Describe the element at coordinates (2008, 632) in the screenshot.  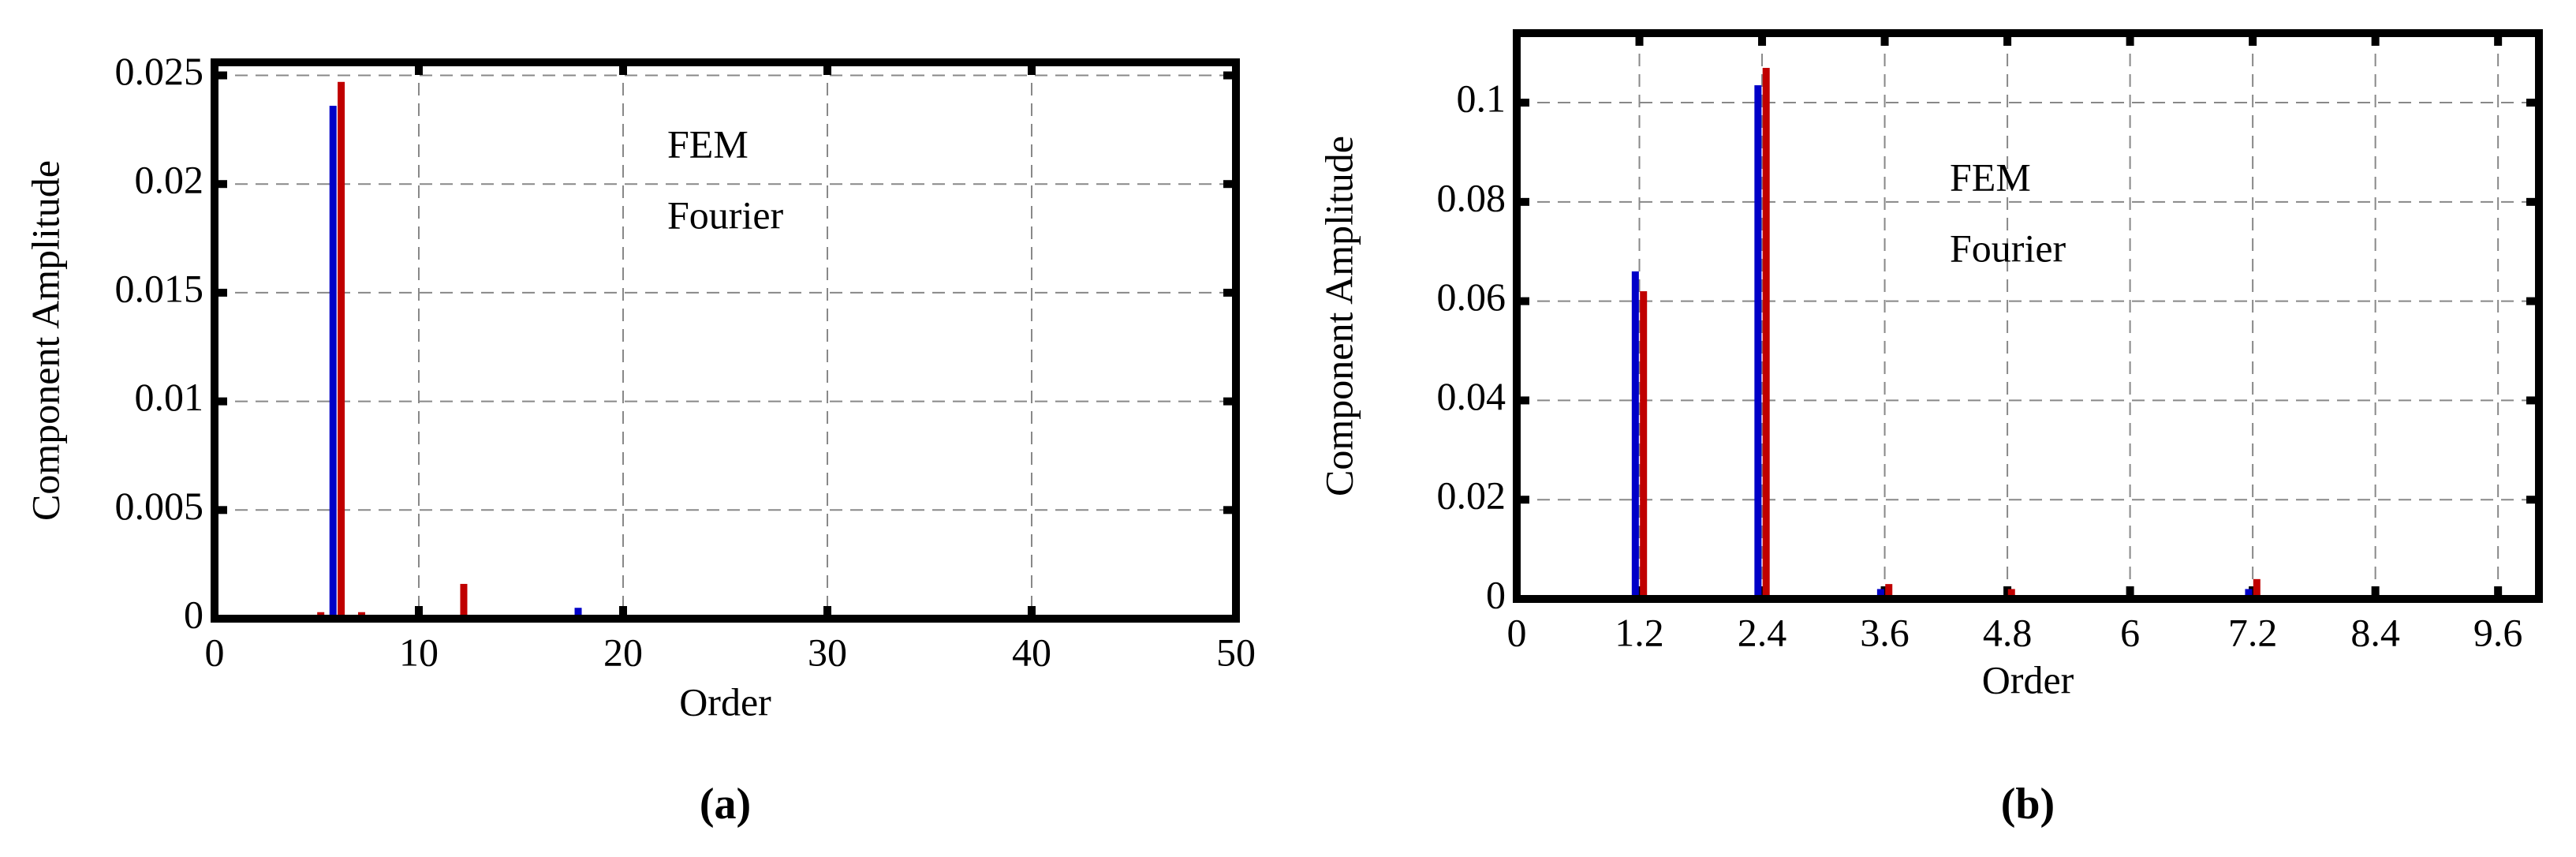
I see `x-tick-label: 4.8` at that location.